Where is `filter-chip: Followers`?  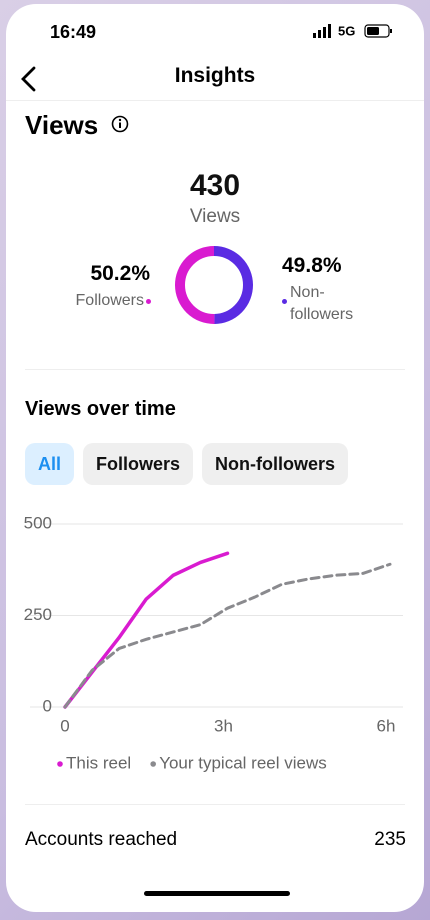 filter-chip: Followers is located at coordinates (138, 464).